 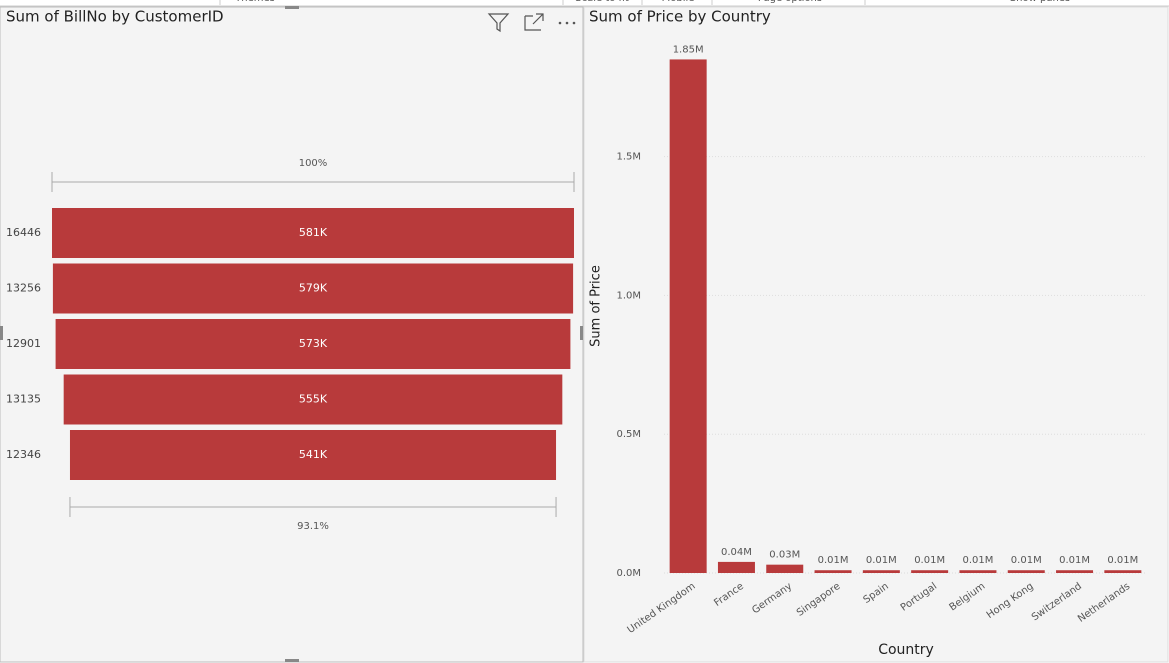 What do you see at coordinates (498, 23) in the screenshot?
I see `filter-icon` at bounding box center [498, 23].